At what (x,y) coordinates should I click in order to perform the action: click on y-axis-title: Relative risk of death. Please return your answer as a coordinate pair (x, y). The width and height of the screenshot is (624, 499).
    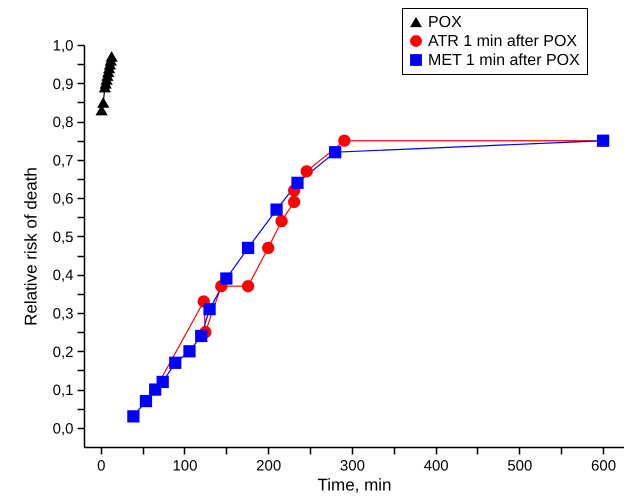
    Looking at the image, I should click on (31, 246).